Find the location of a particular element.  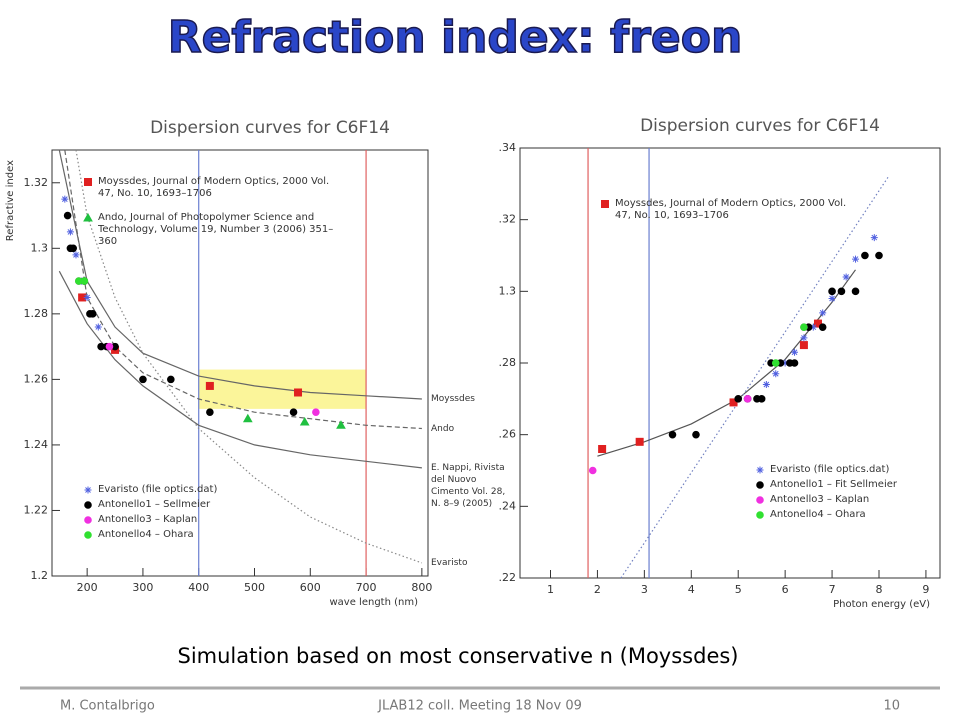

footer-author: M. Contalbrigo is located at coordinates (107, 706).